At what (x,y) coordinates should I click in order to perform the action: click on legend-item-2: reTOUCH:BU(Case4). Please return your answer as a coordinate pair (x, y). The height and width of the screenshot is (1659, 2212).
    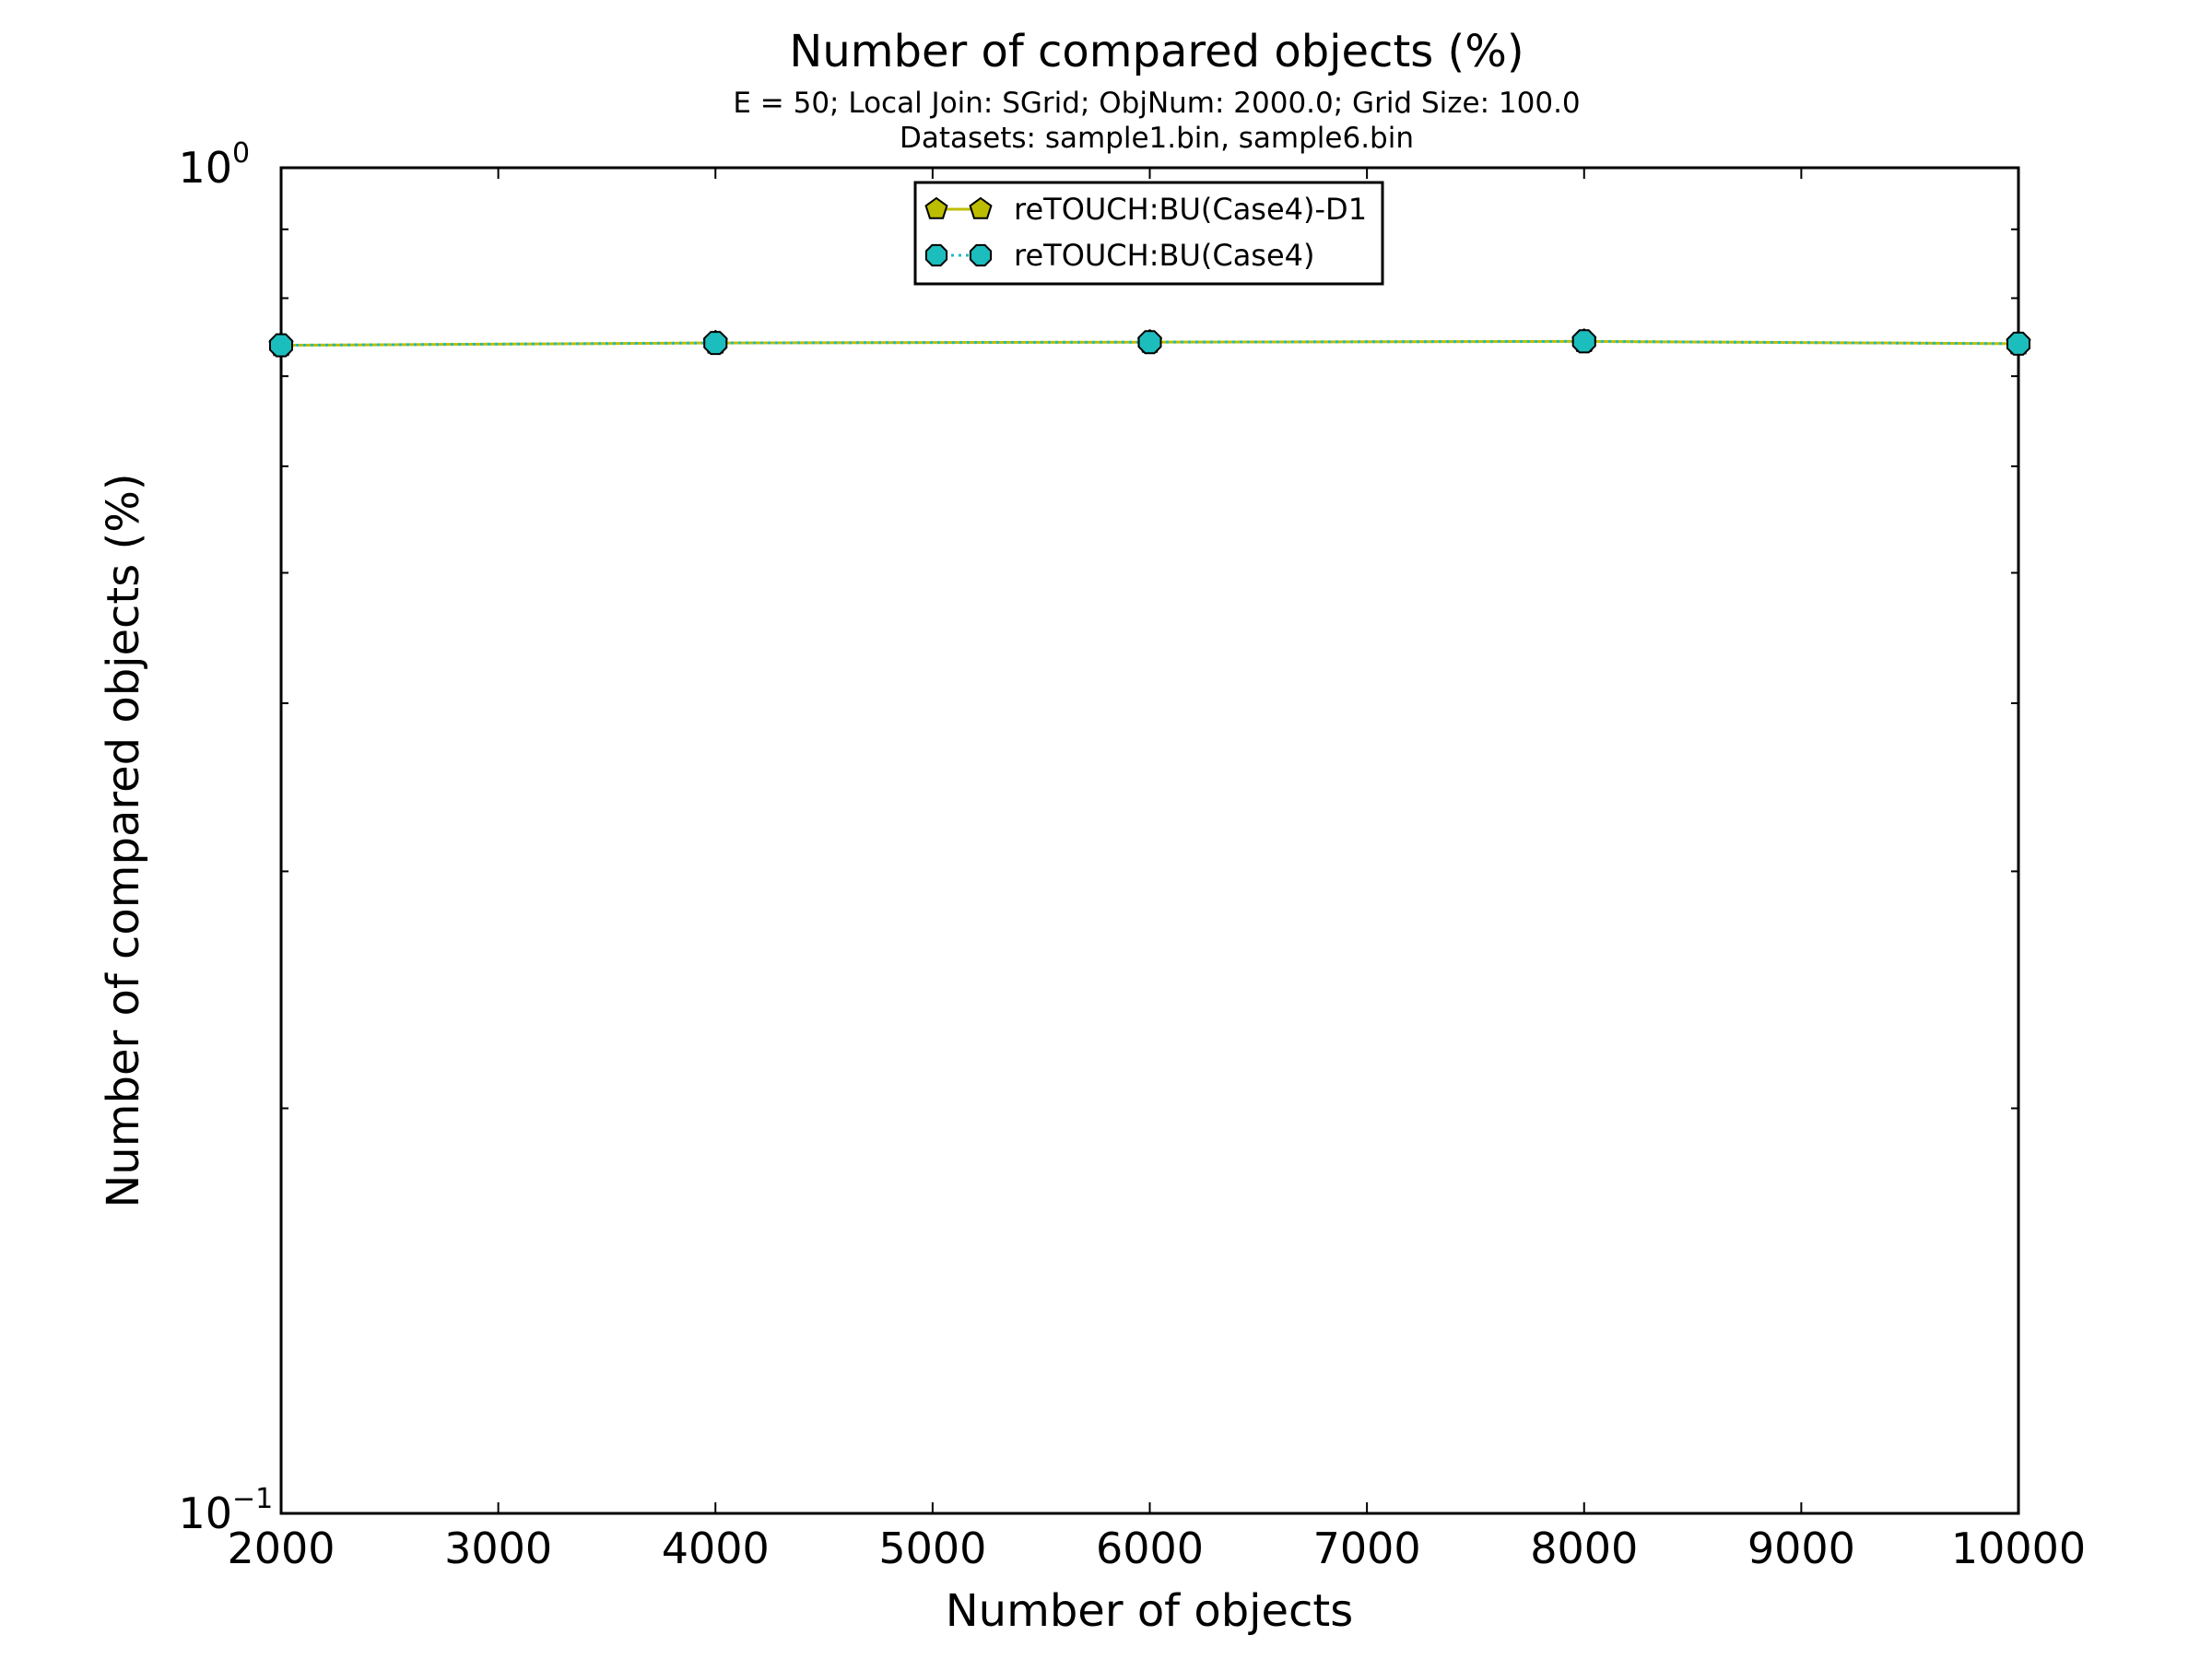
    Looking at the image, I should click on (1119, 255).